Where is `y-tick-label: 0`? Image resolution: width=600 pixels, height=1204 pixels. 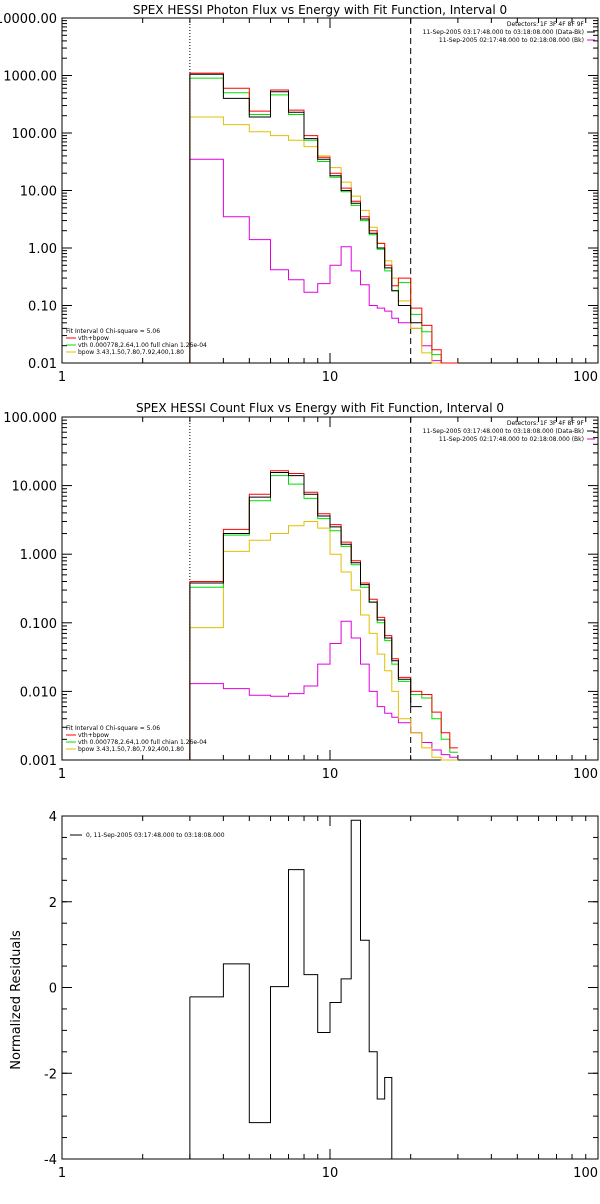
y-tick-label: 0 is located at coordinates (53, 989).